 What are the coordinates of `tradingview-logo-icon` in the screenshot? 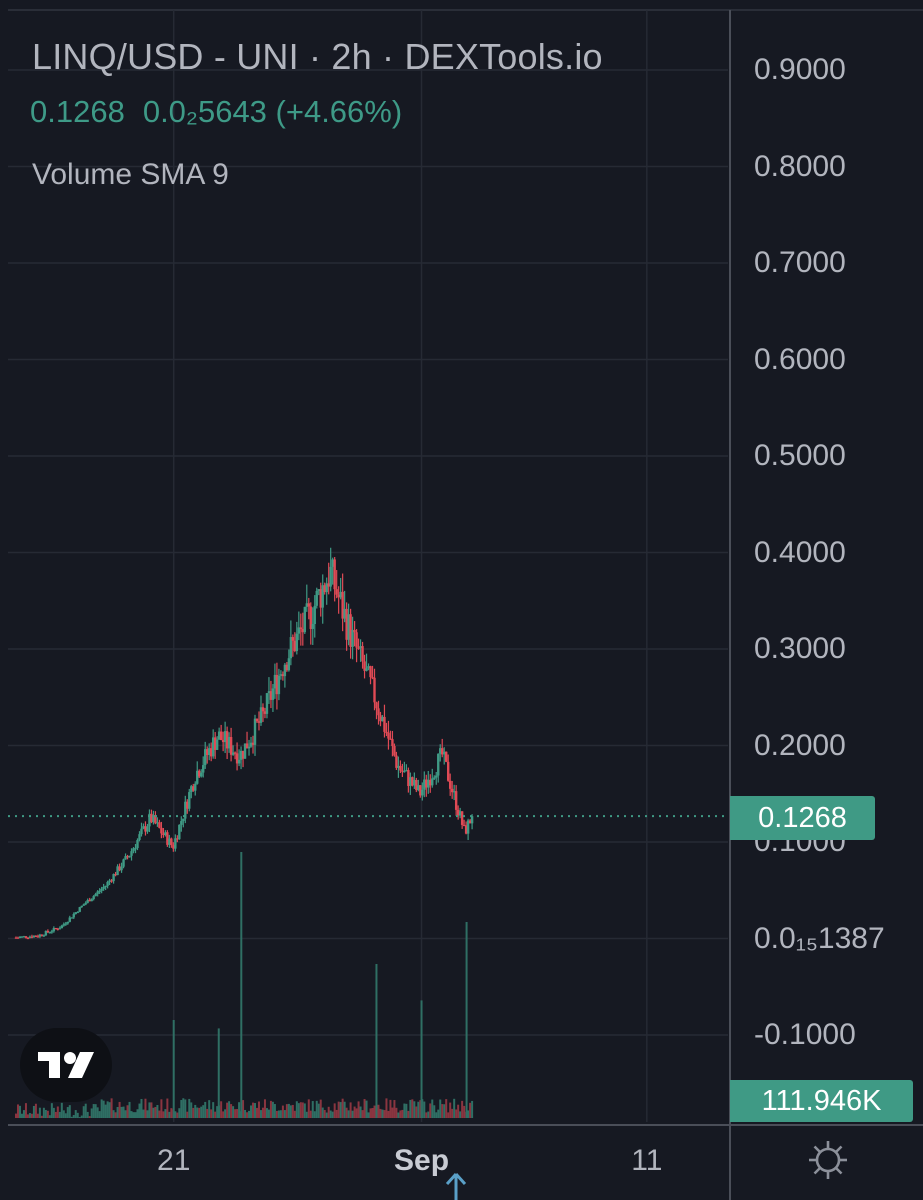 It's located at (66, 1065).